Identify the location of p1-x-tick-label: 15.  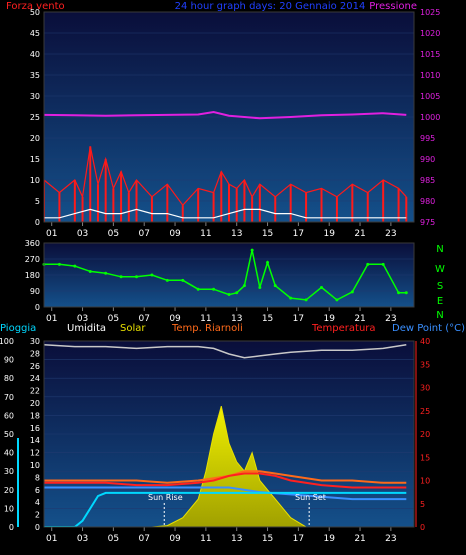
(267, 234).